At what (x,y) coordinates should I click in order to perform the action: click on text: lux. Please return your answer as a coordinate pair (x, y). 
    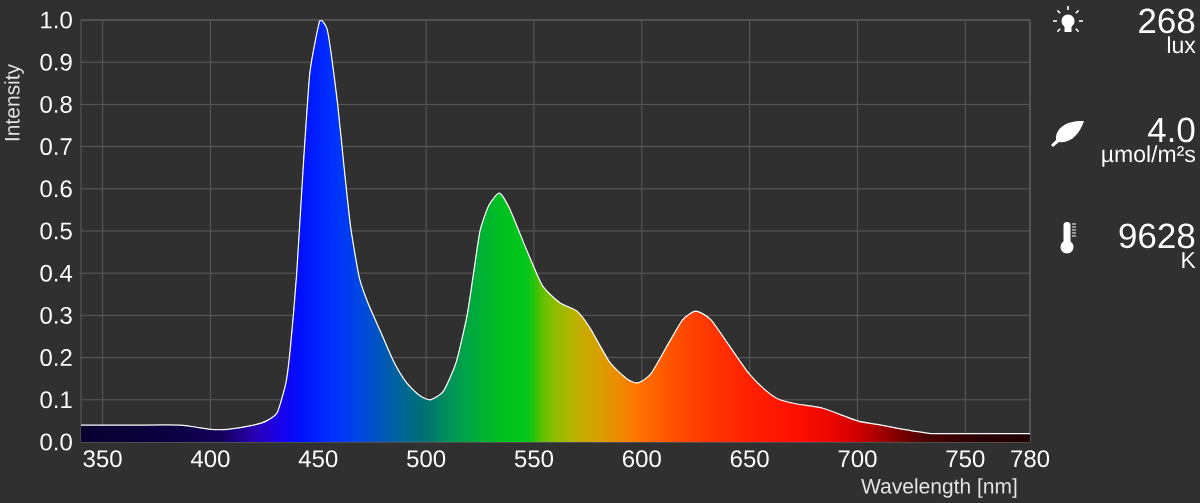
    Looking at the image, I should click on (1181, 45).